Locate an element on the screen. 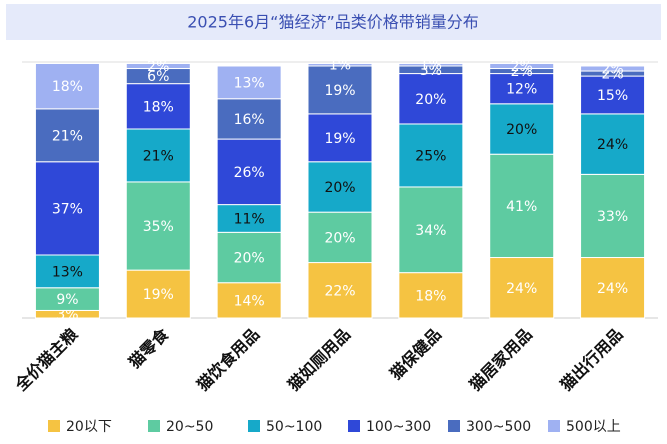  x-tick-label: 猫饮食用品 is located at coordinates (228, 360).